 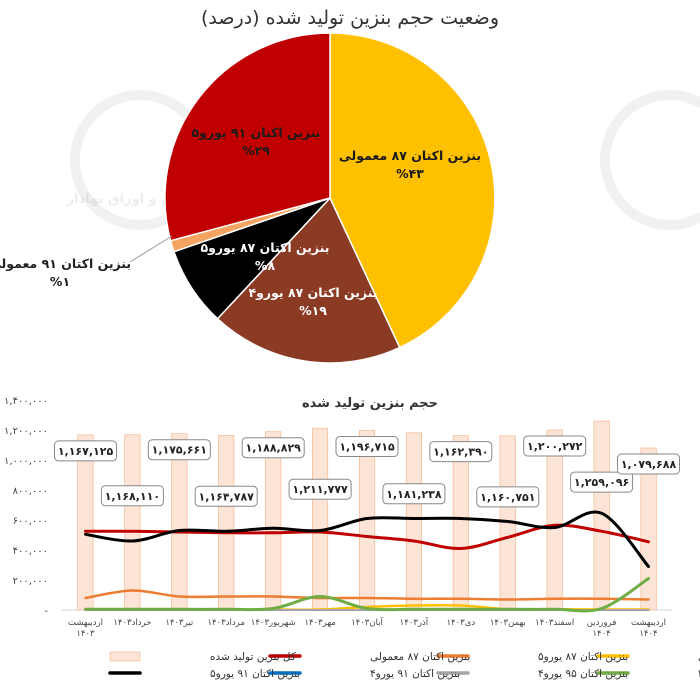 I want to click on legend-item: بنزین اکتان ۹۱ معمولی, so click(x=648, y=657).